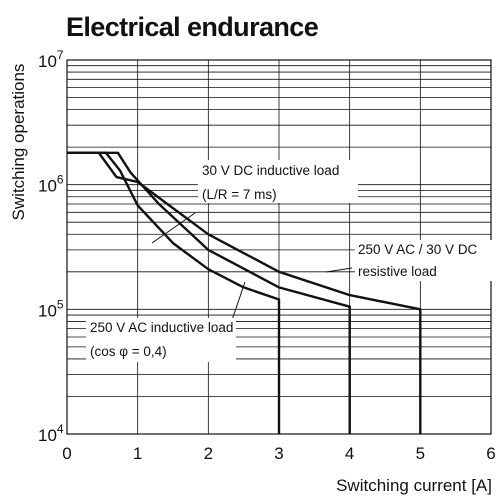  I want to click on y-tick-label: 10⁶, so click(51, 184).